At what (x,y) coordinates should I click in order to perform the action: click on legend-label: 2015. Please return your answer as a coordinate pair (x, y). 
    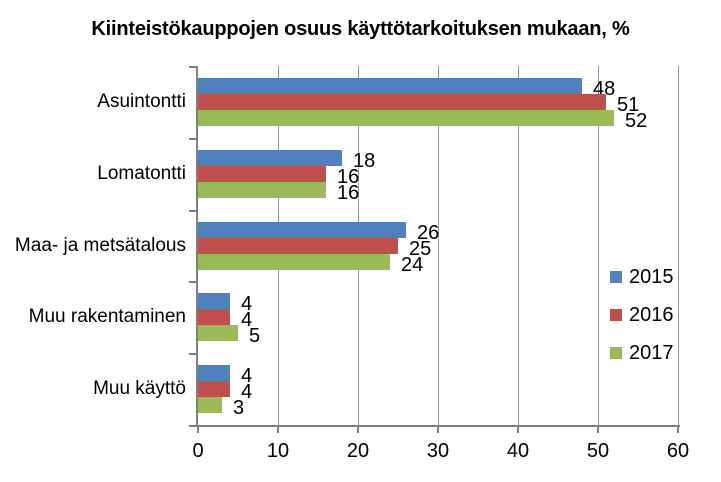
    Looking at the image, I should click on (651, 276).